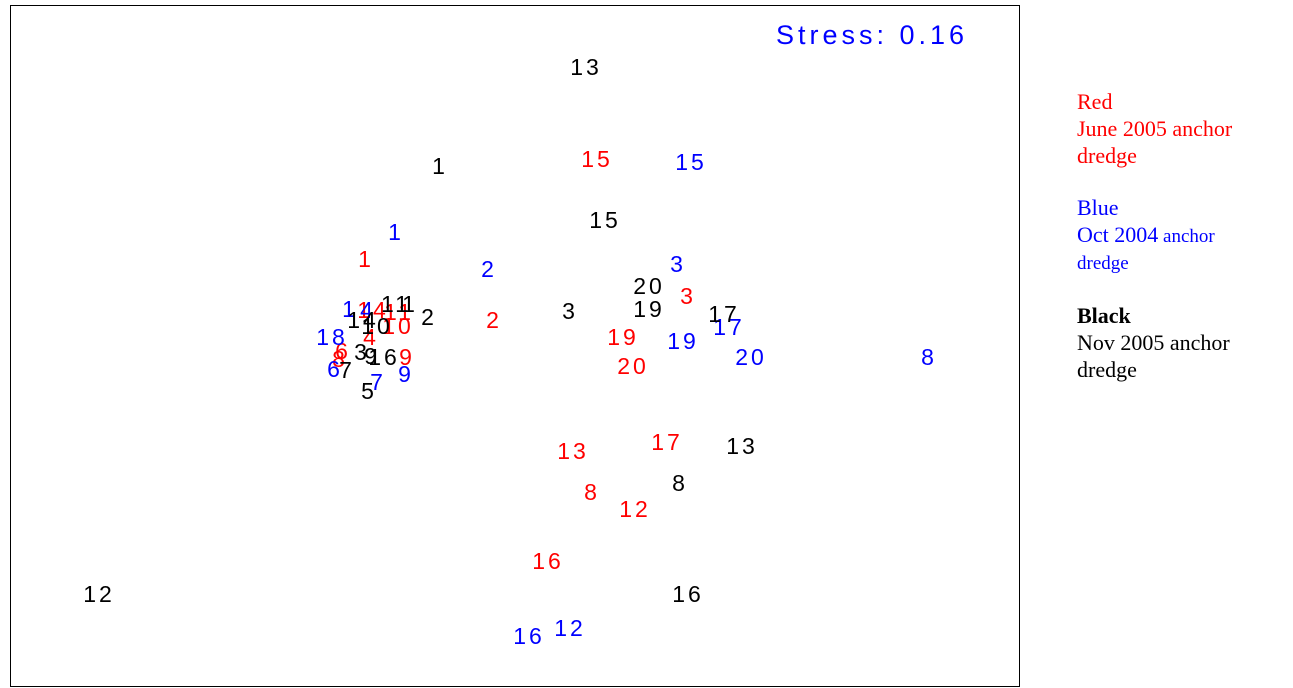  Describe the element at coordinates (332, 337) in the screenshot. I see `point-label: 18` at that location.